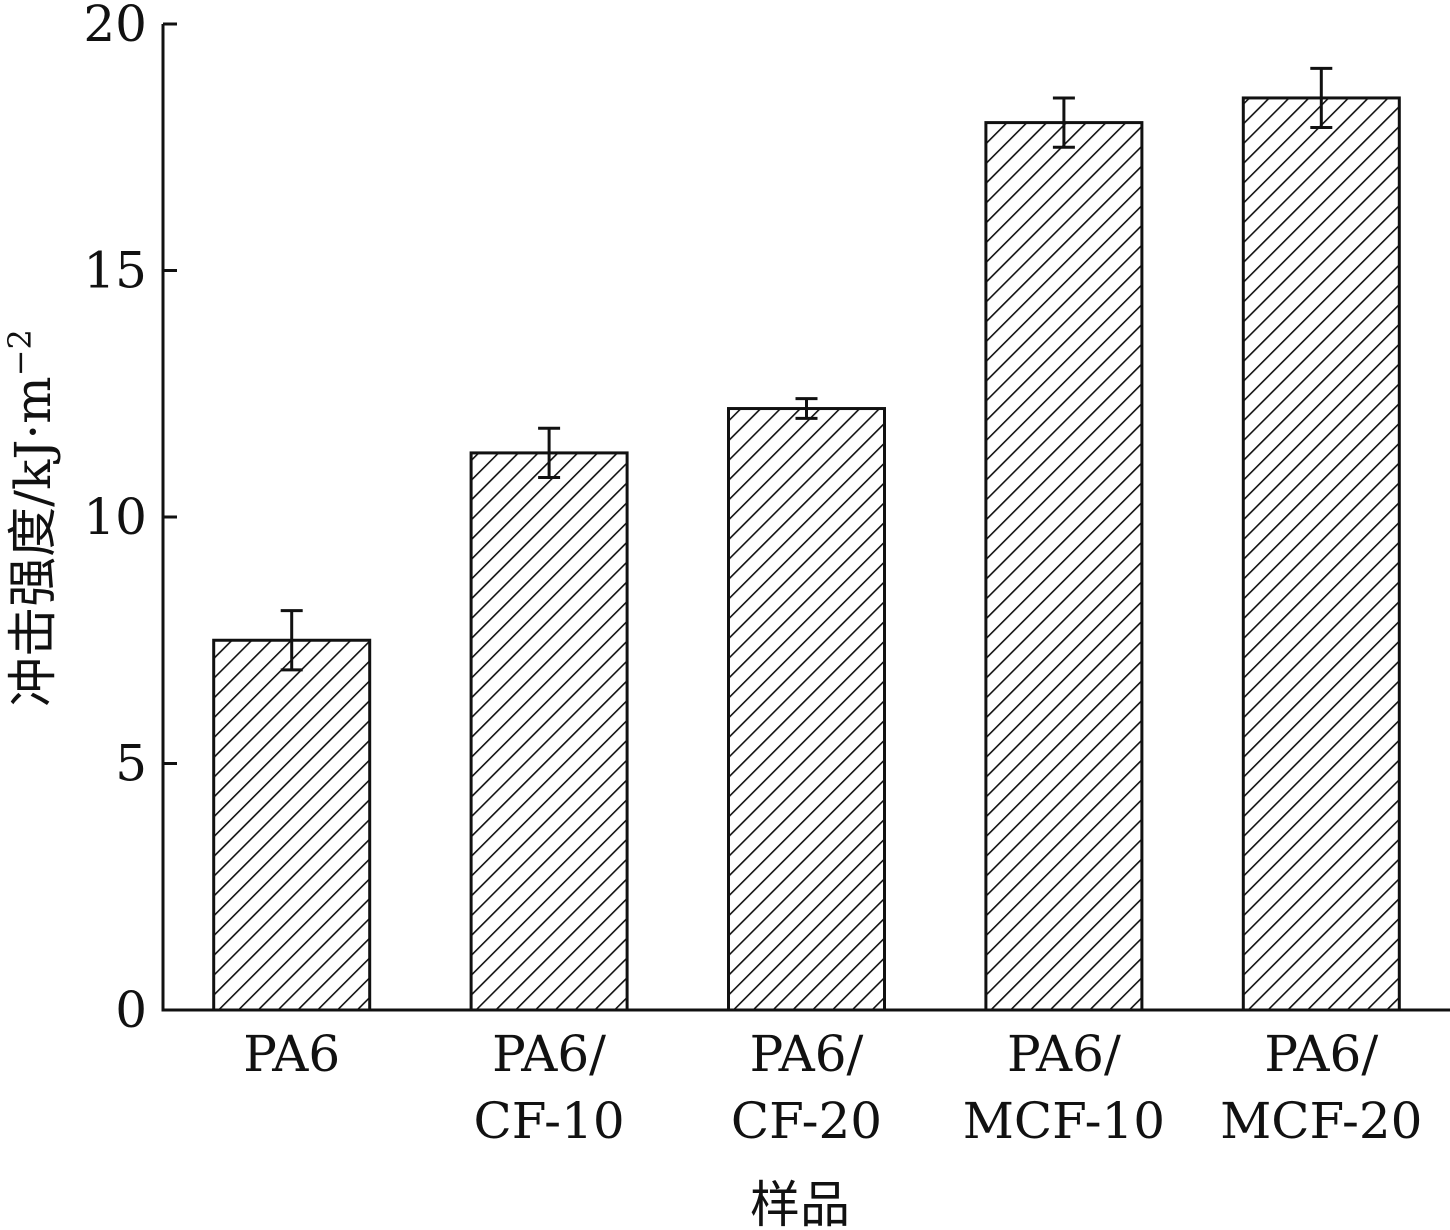 The image size is (1450, 1230). I want to click on y-axis-title-superscript: −2, so click(20, 352).